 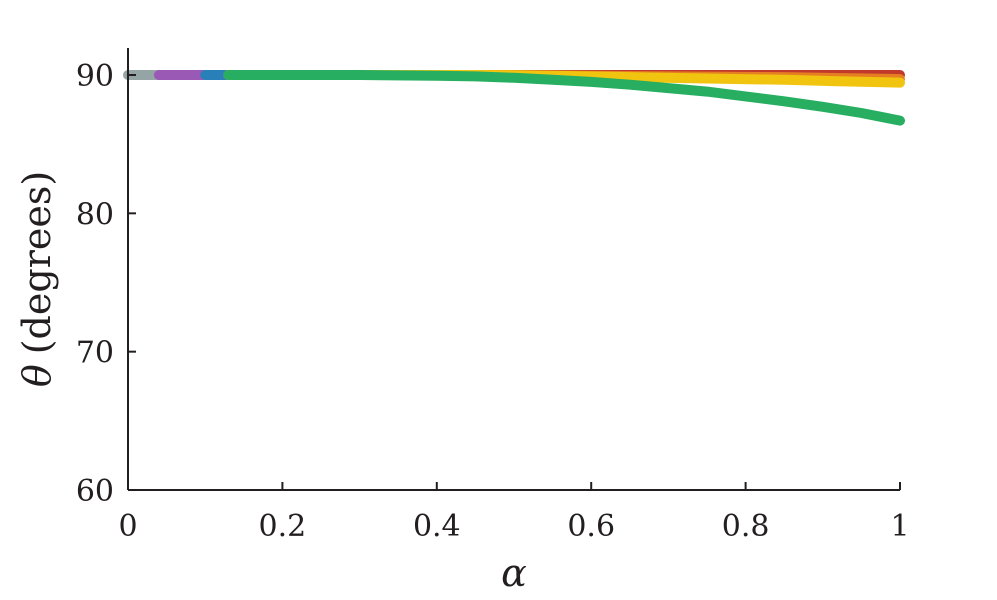 I want to click on y-axis-label: θ (degrees), so click(x=37, y=279).